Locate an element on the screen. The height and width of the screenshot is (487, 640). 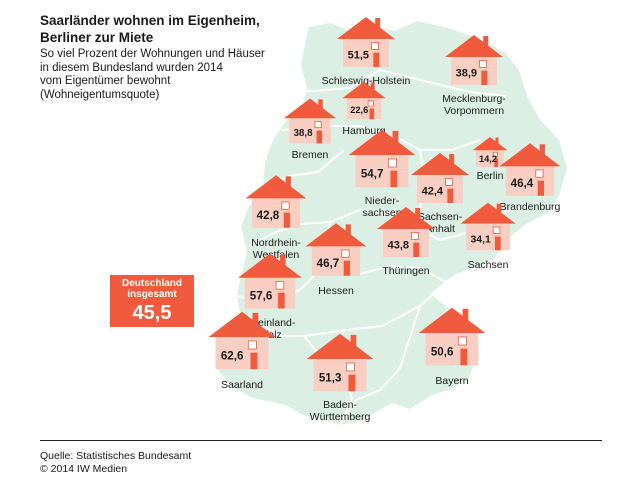
germany-total-value: 45,5 is located at coordinates (152, 313).